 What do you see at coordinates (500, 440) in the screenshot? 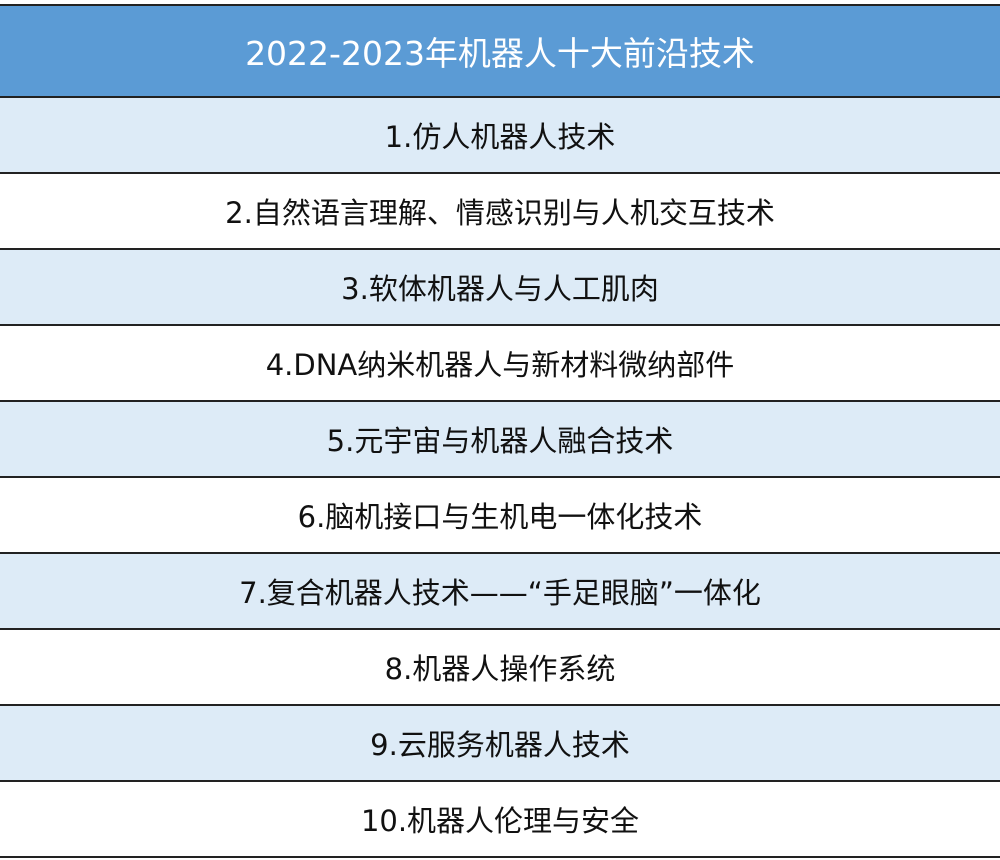
I see `table-row: 5.元宇宙与机器人融合技术` at bounding box center [500, 440].